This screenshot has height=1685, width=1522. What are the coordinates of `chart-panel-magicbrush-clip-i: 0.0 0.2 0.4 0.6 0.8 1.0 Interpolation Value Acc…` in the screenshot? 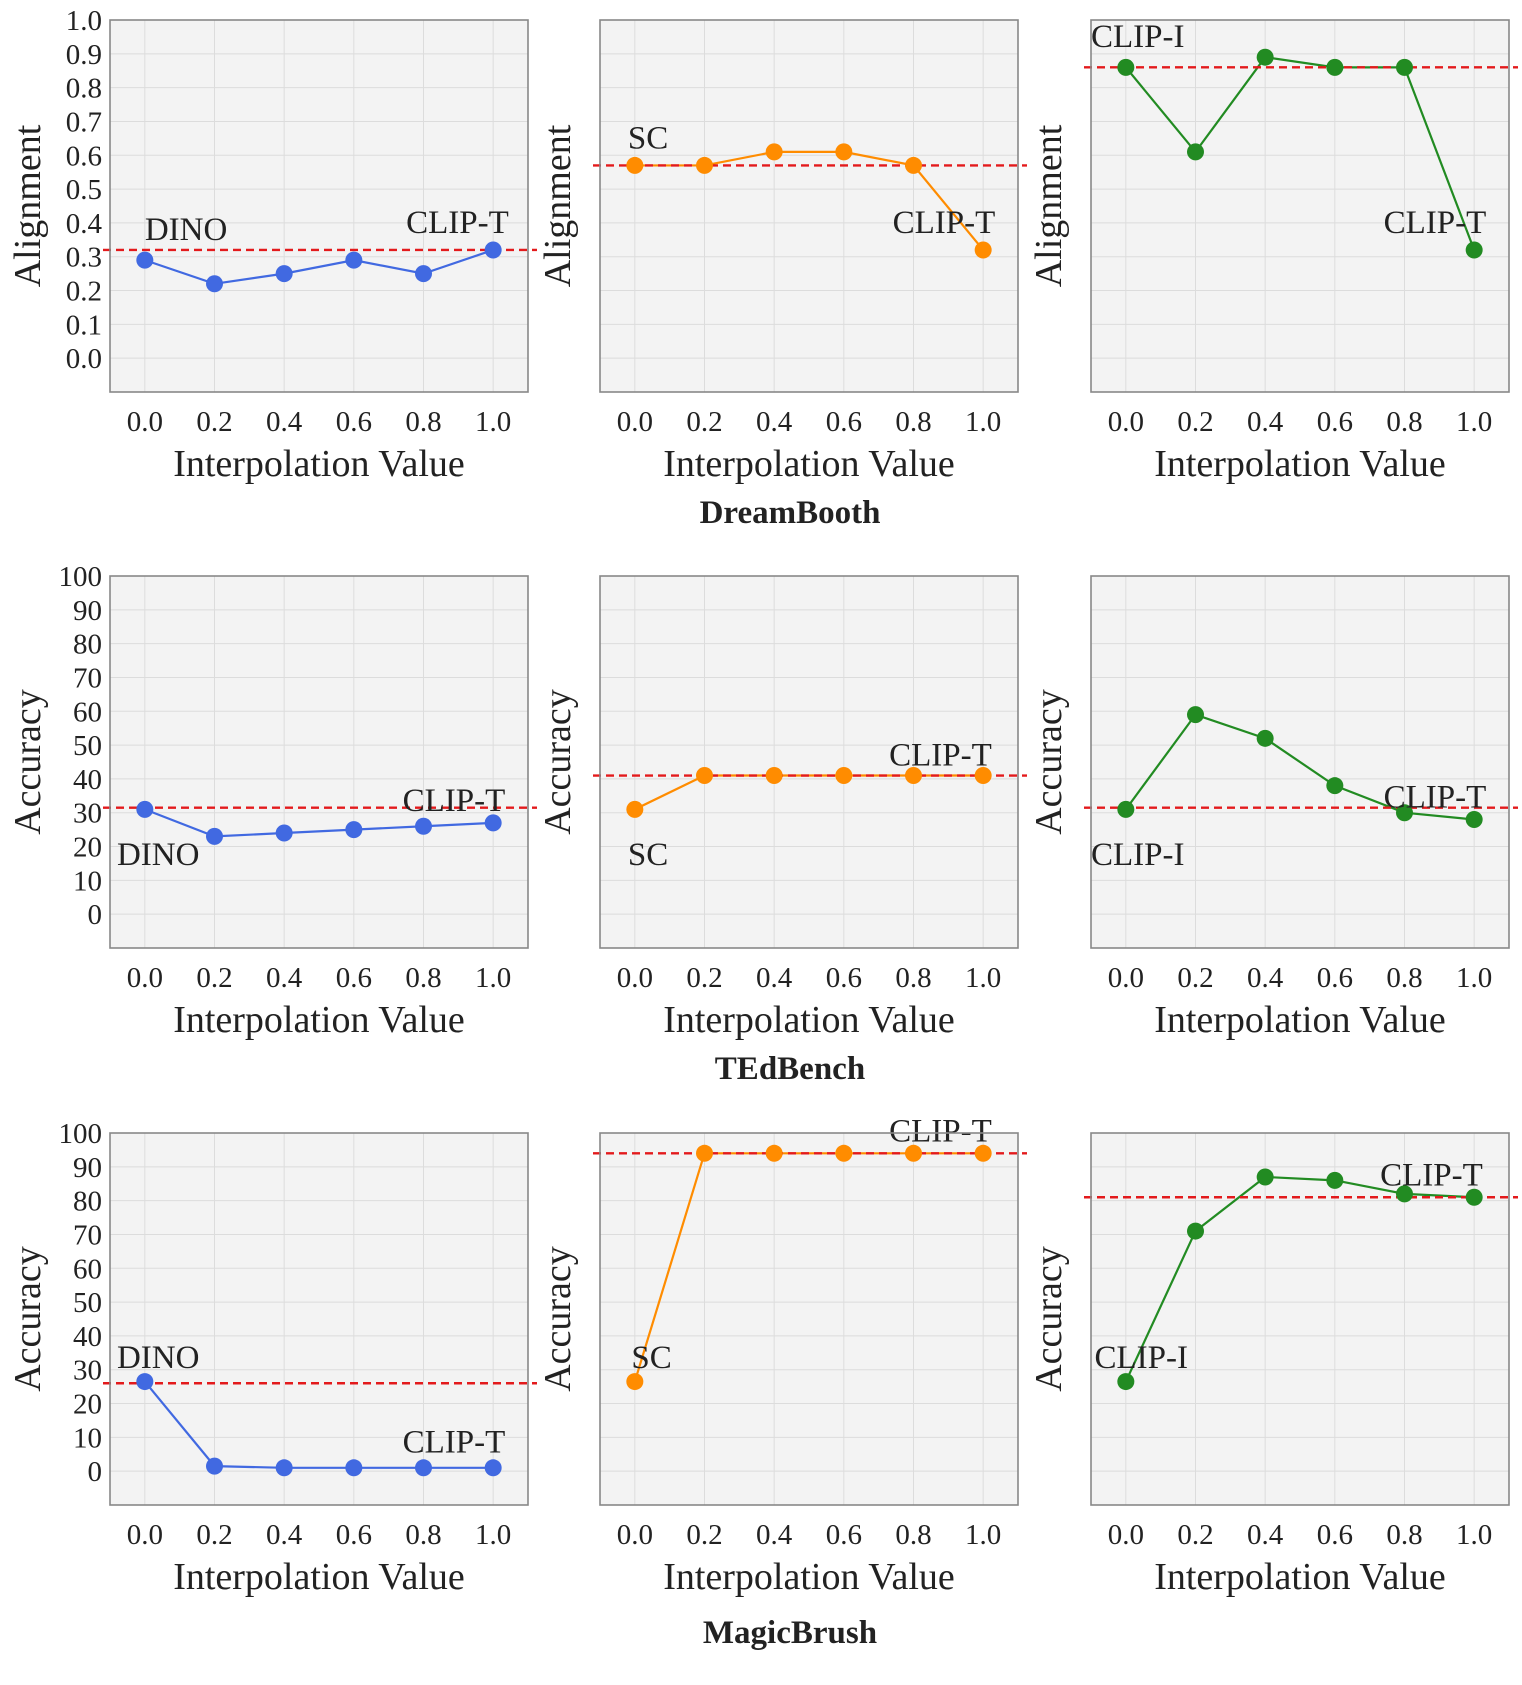 It's located at (1273, 1365).